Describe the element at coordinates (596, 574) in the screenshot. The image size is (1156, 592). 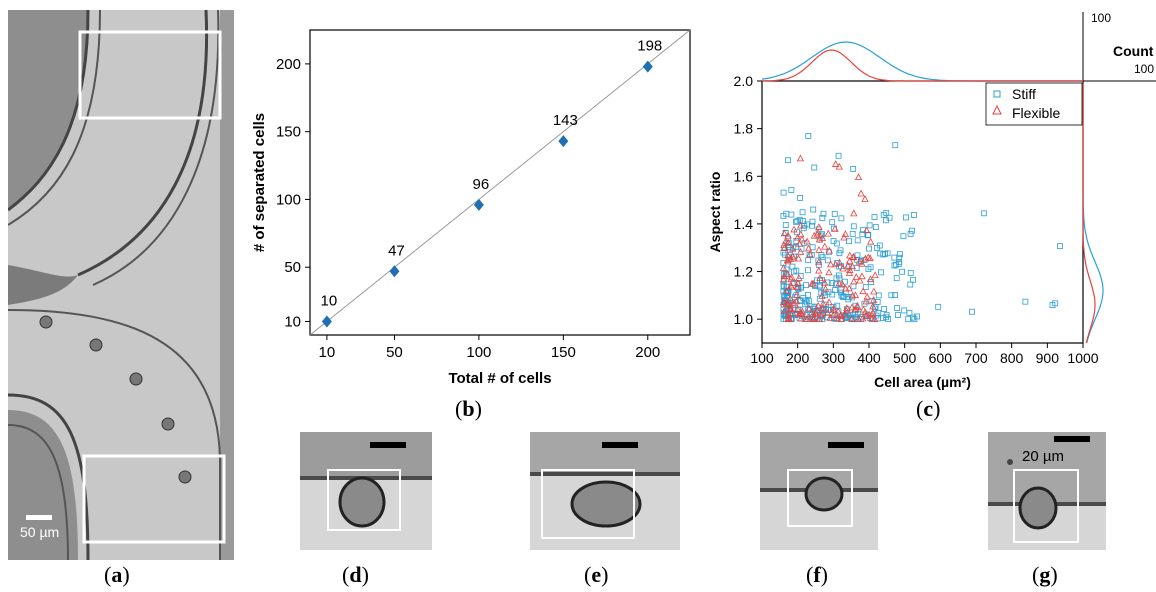
I see `panel-label-e: (e)` at that location.